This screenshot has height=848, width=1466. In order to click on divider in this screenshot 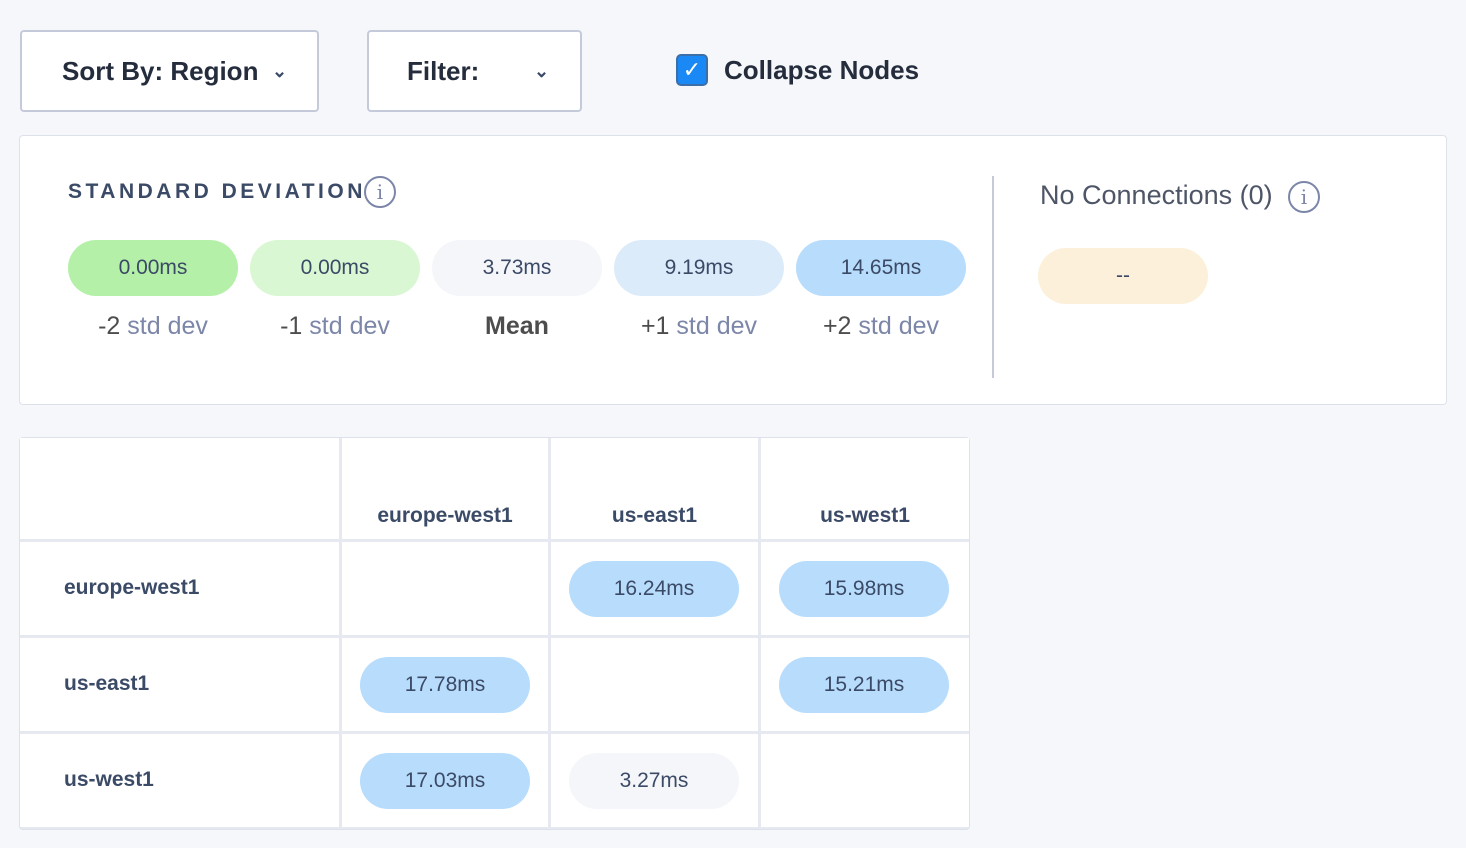, I will do `click(993, 277)`.